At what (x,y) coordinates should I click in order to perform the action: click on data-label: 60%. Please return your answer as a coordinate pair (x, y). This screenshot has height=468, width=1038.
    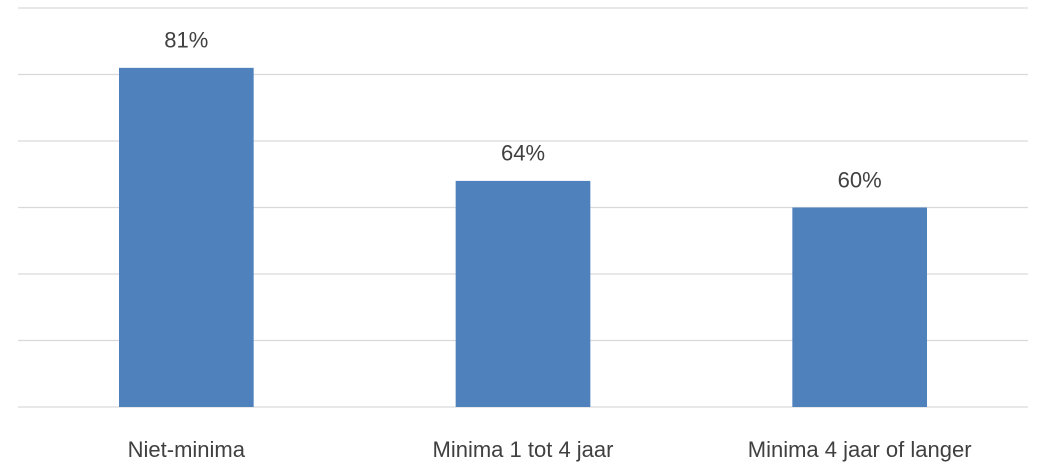
    Looking at the image, I should click on (860, 179).